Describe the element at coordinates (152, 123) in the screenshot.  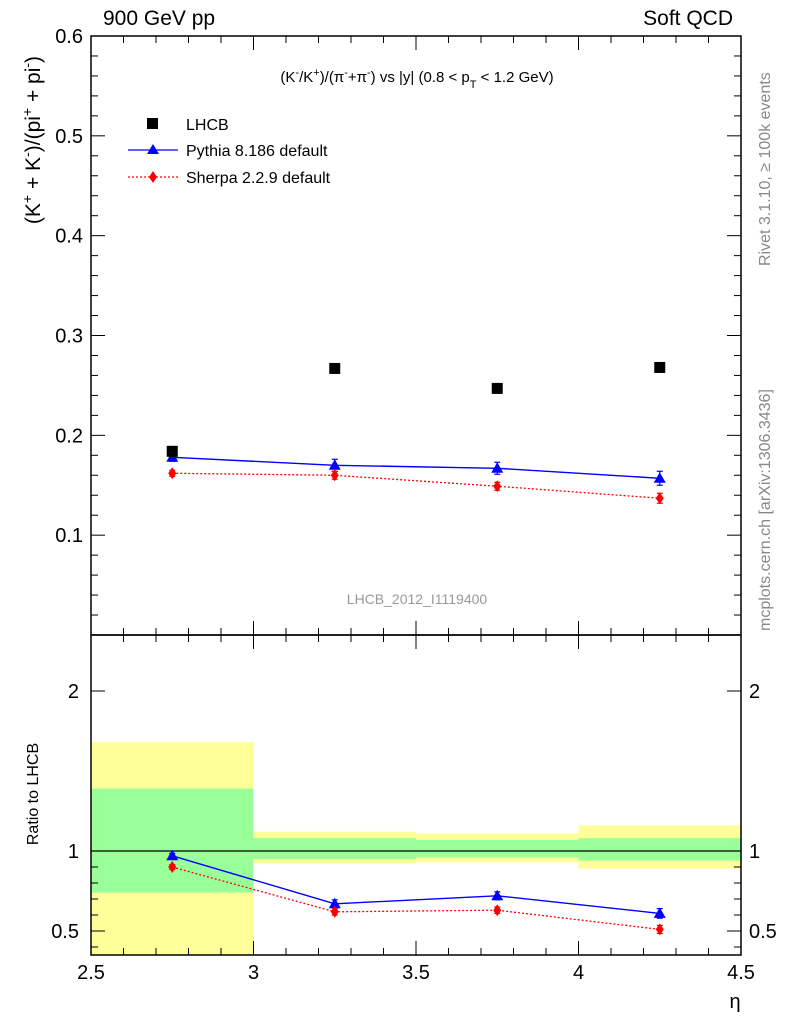
I see `legend-lhcb-marker` at that location.